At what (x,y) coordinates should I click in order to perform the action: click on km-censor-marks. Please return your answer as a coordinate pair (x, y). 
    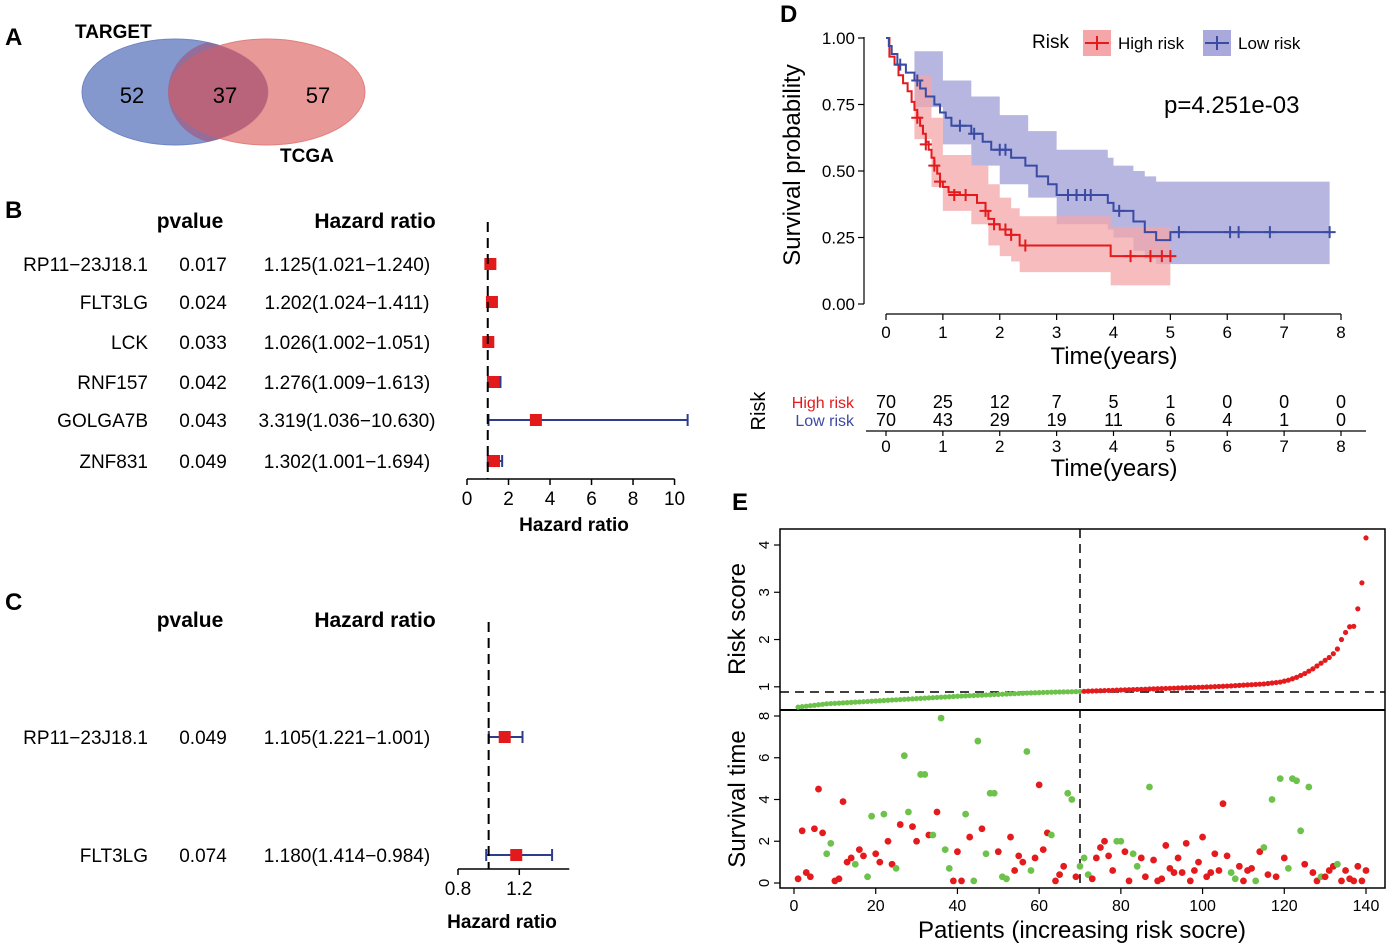
    Looking at the image, I should click on (1115, 160).